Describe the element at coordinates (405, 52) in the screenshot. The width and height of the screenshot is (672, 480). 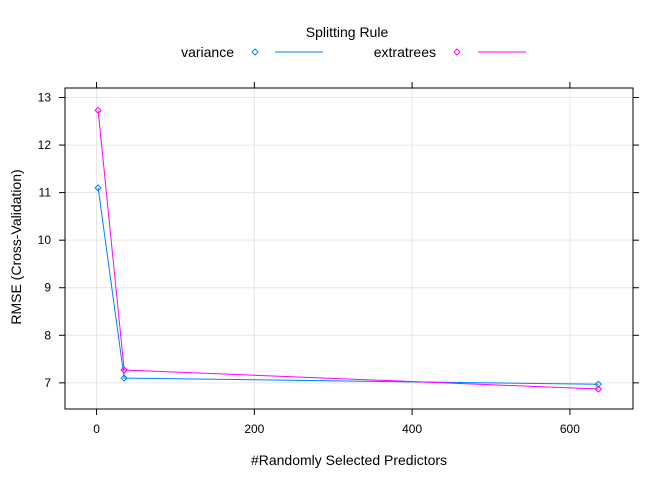
I see `legend-label: extratrees` at that location.